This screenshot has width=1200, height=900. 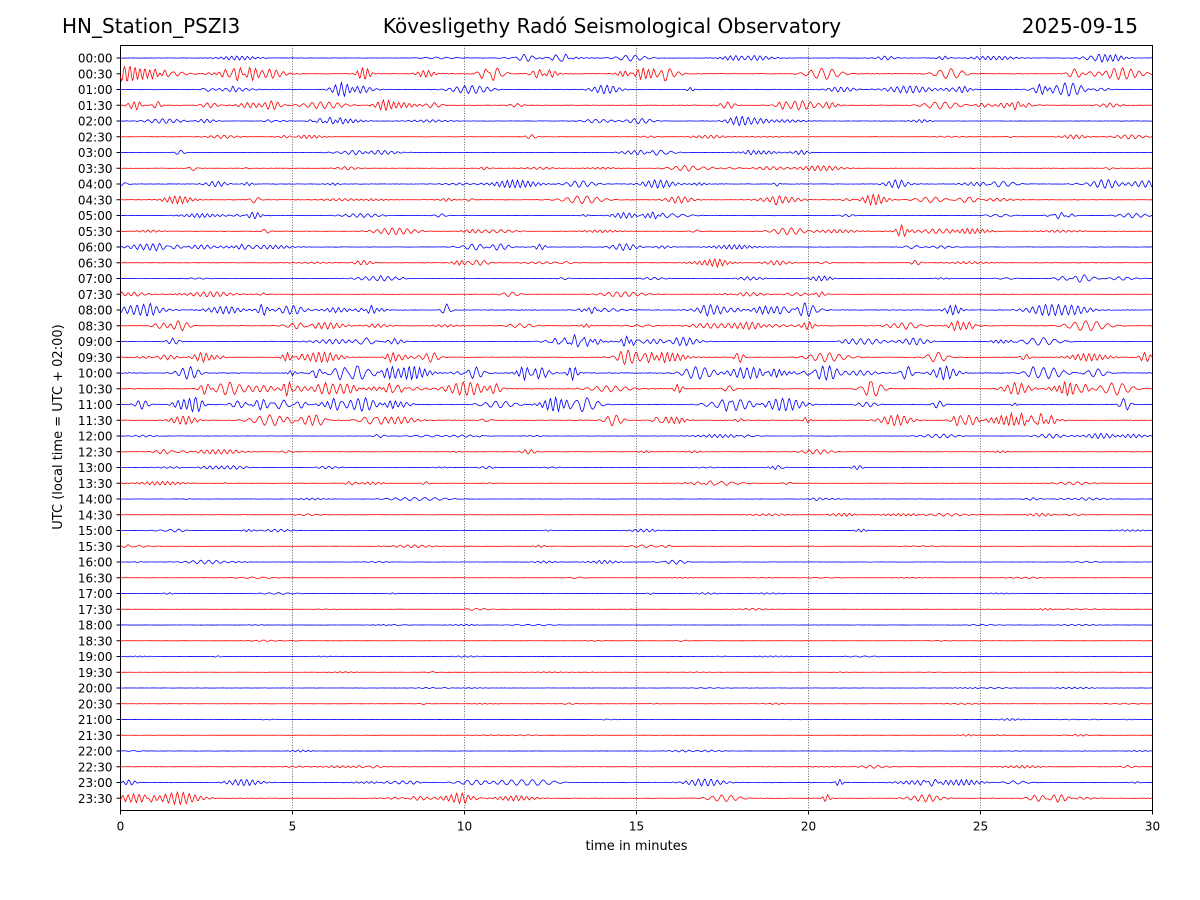 I want to click on y-tick-label-0230: 02:30, so click(x=95, y=137).